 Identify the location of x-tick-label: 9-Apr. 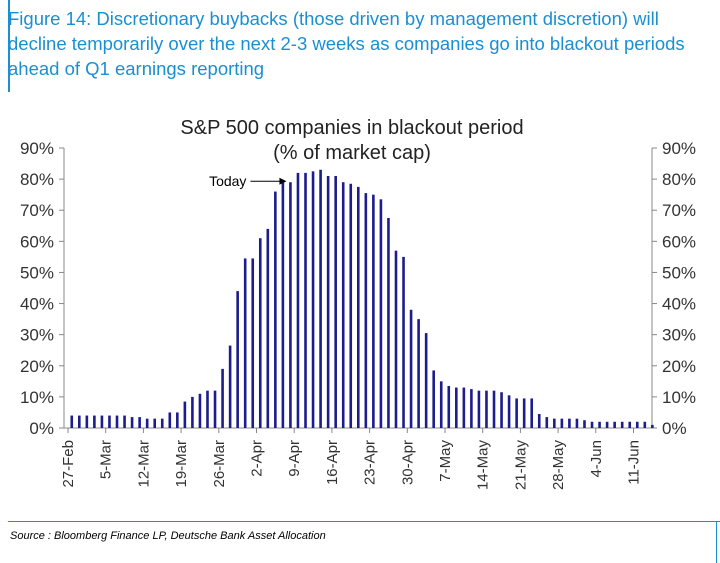
(294, 458).